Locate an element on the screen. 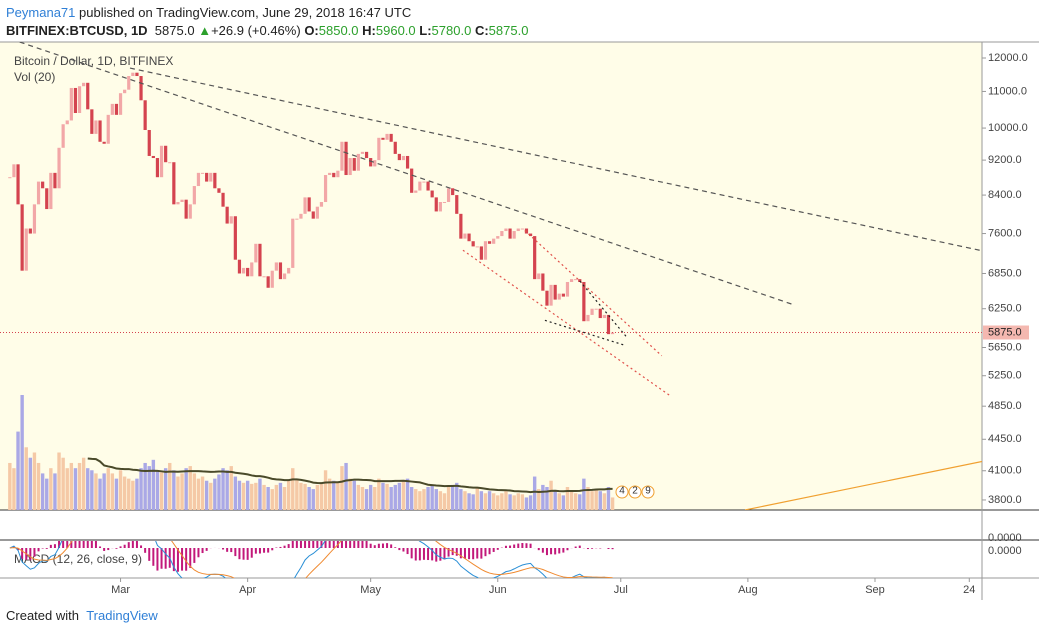  x-tick-label: Mar is located at coordinates (120, 590).